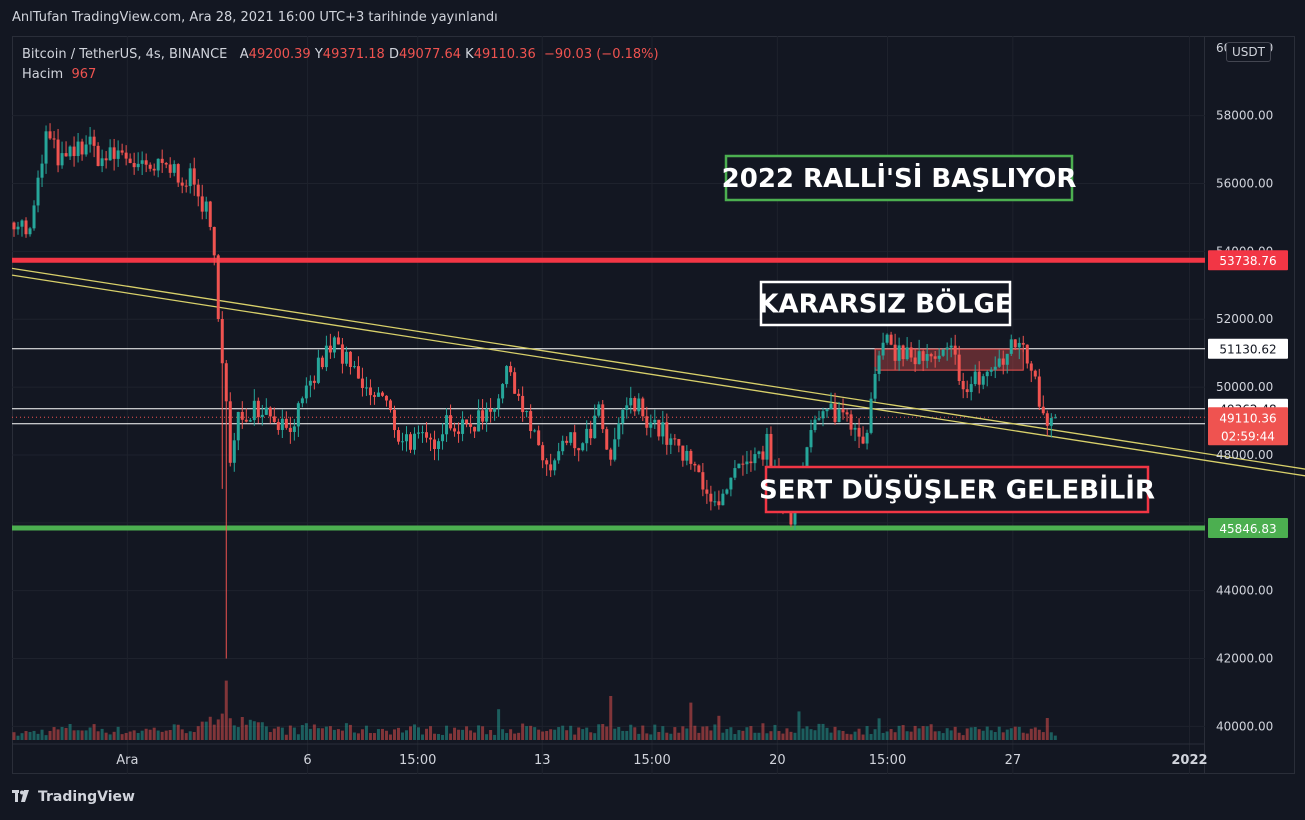  I want to click on annotation-sharp-drops: SERT DÜŞÜŞLER GELEBİLİR, so click(957, 489).